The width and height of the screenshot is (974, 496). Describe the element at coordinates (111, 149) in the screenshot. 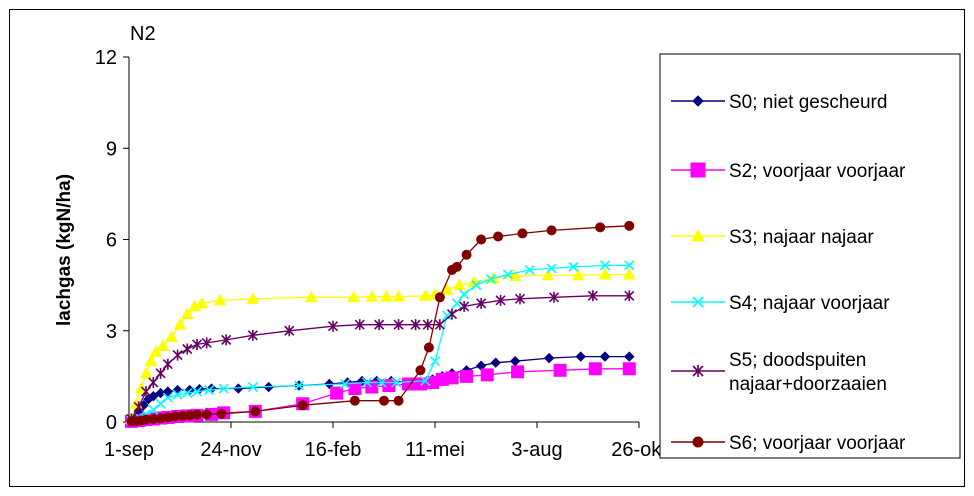

I see `y-tick-label: 9` at that location.